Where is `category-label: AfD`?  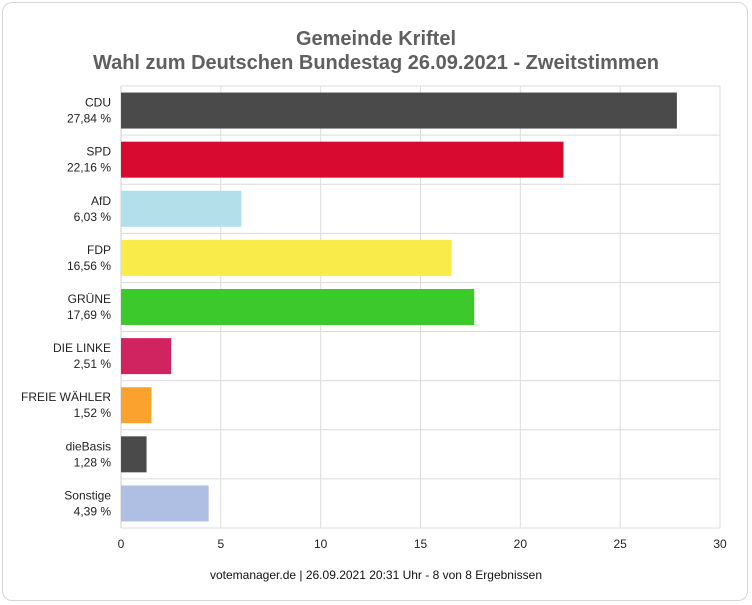 category-label: AfD is located at coordinates (101, 201).